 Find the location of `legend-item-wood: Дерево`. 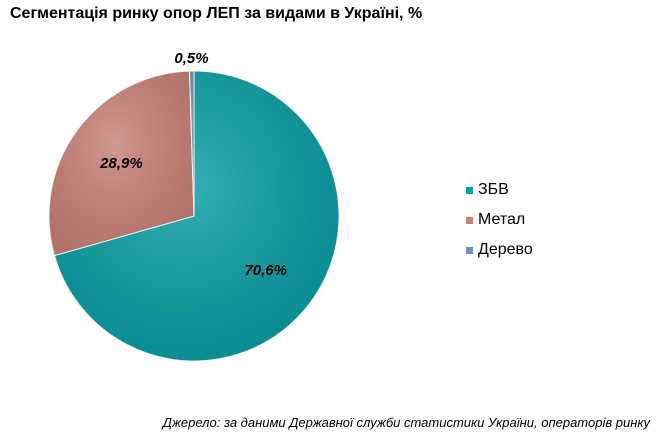

legend-item-wood: Дерево is located at coordinates (499, 250).